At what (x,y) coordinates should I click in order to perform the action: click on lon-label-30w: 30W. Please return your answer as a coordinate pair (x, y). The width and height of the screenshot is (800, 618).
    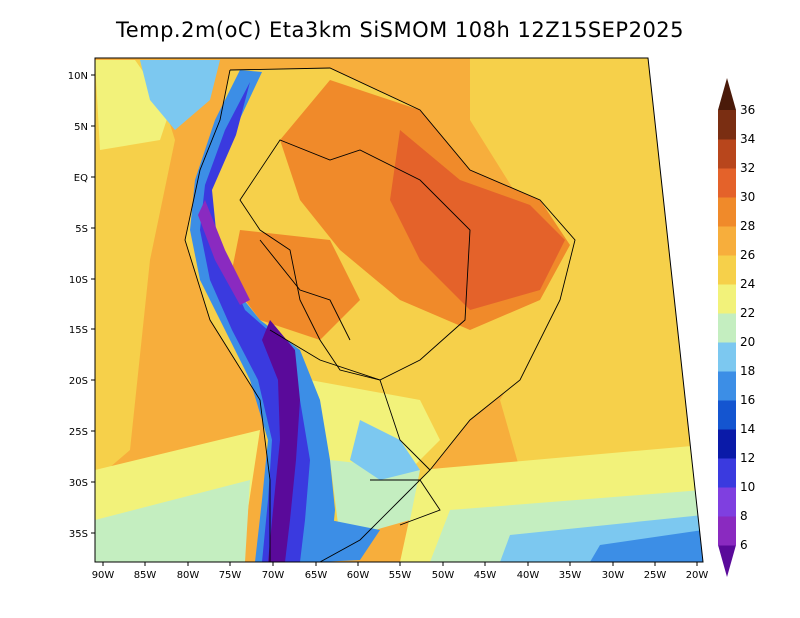
    Looking at the image, I should click on (613, 575).